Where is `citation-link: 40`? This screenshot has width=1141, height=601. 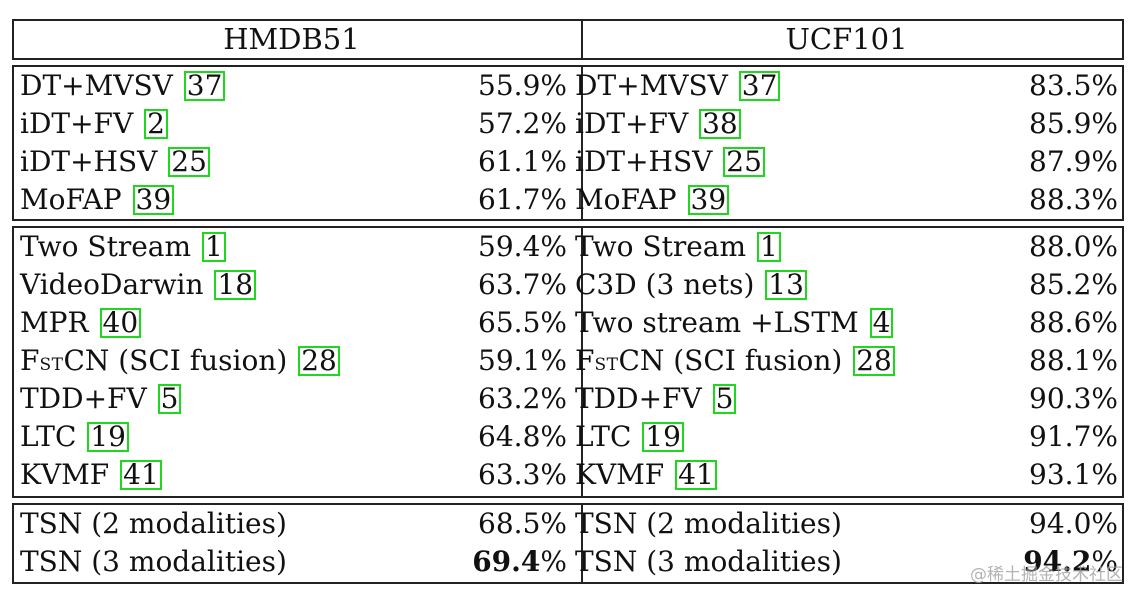
citation-link: 40 is located at coordinates (120, 323).